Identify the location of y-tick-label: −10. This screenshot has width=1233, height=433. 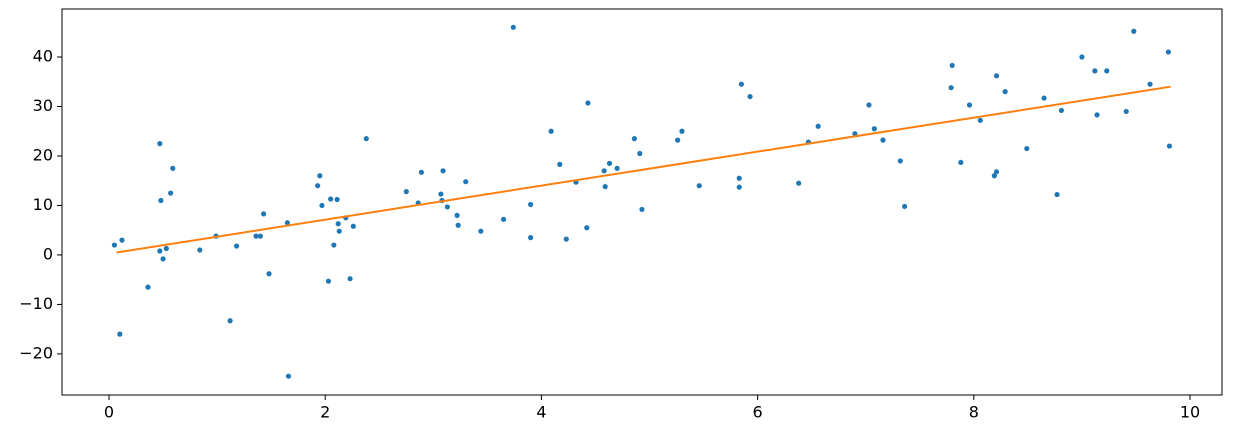
(36, 303).